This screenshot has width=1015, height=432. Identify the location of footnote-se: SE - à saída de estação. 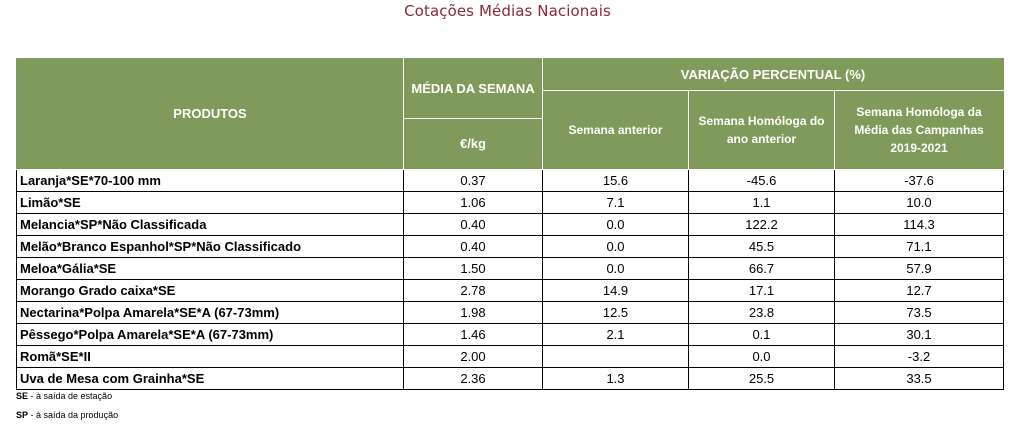
(64, 396).